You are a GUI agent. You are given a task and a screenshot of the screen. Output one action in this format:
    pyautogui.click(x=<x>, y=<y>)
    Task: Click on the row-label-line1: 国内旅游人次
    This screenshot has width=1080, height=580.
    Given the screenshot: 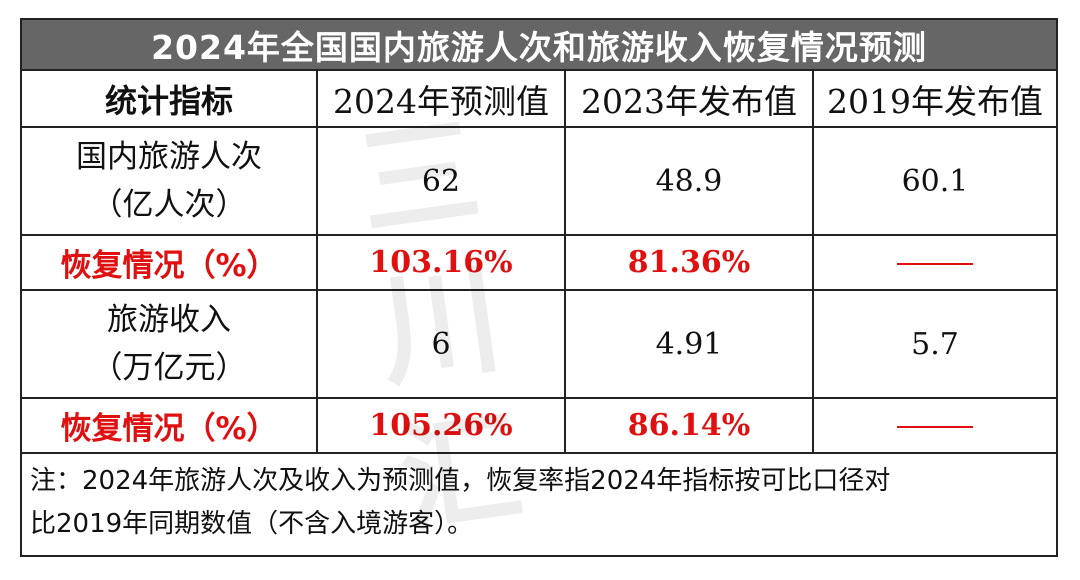 What is the action you would take?
    pyautogui.click(x=169, y=157)
    